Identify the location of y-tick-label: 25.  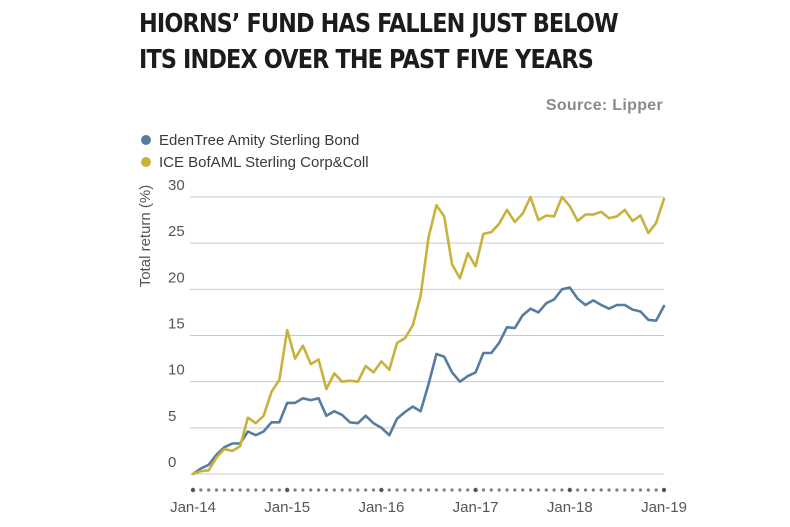
(176, 231).